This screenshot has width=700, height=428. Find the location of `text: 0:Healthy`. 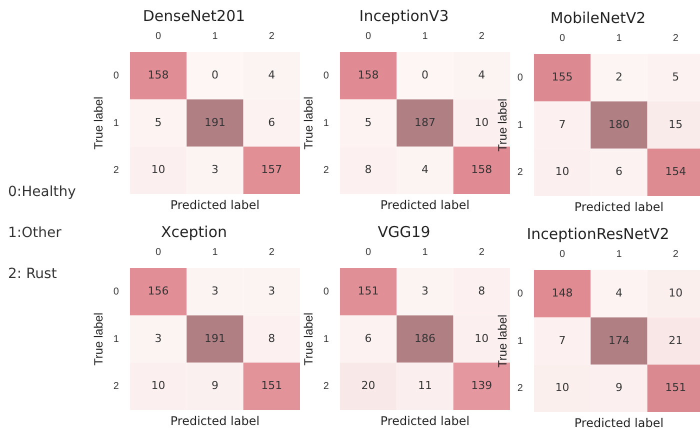

text: 0:Healthy is located at coordinates (42, 192).